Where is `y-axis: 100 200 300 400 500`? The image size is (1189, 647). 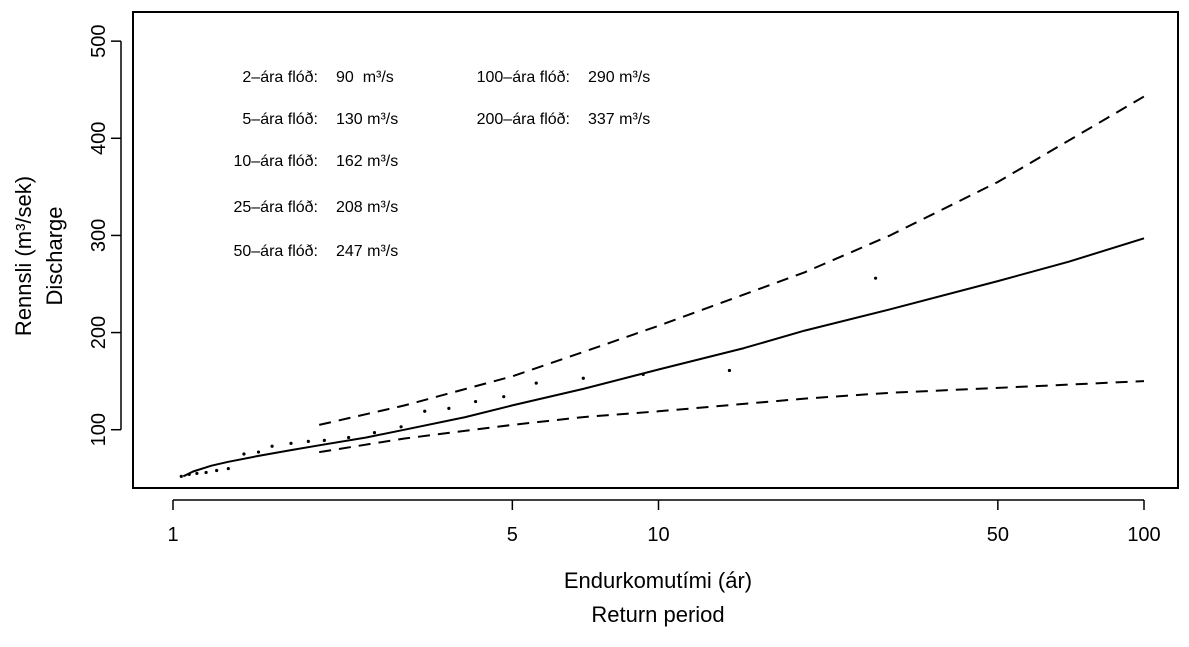
y-axis: 100 200 300 400 500 is located at coordinates (105, 235).